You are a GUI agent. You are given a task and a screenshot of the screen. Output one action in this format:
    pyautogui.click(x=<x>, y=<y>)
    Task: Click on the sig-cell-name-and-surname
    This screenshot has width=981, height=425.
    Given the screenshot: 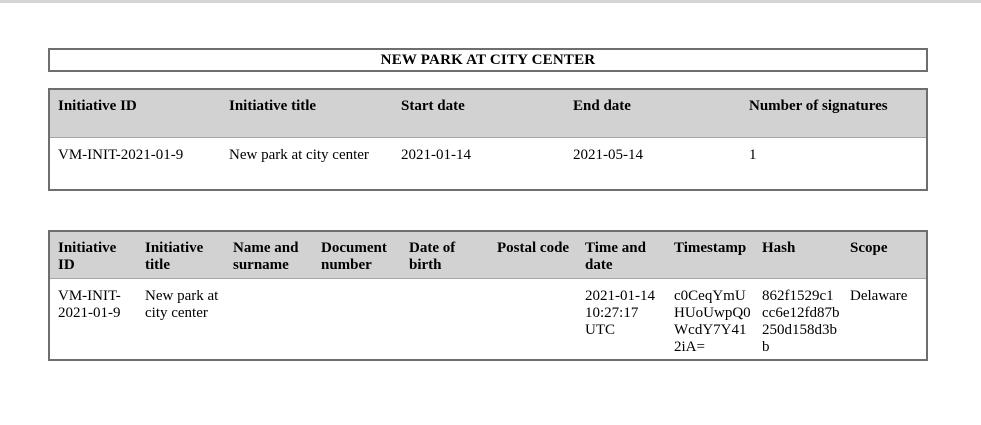 What is the action you would take?
    pyautogui.click(x=269, y=319)
    